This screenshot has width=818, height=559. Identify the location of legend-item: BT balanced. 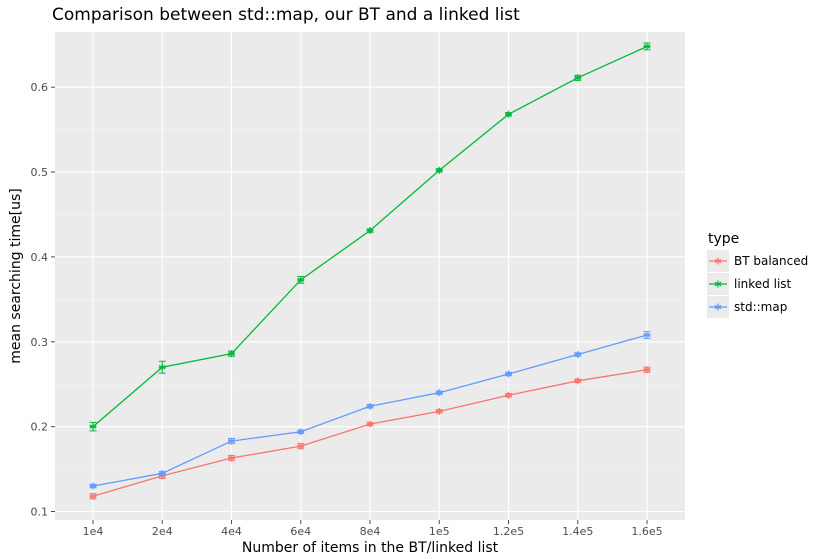
(757, 261).